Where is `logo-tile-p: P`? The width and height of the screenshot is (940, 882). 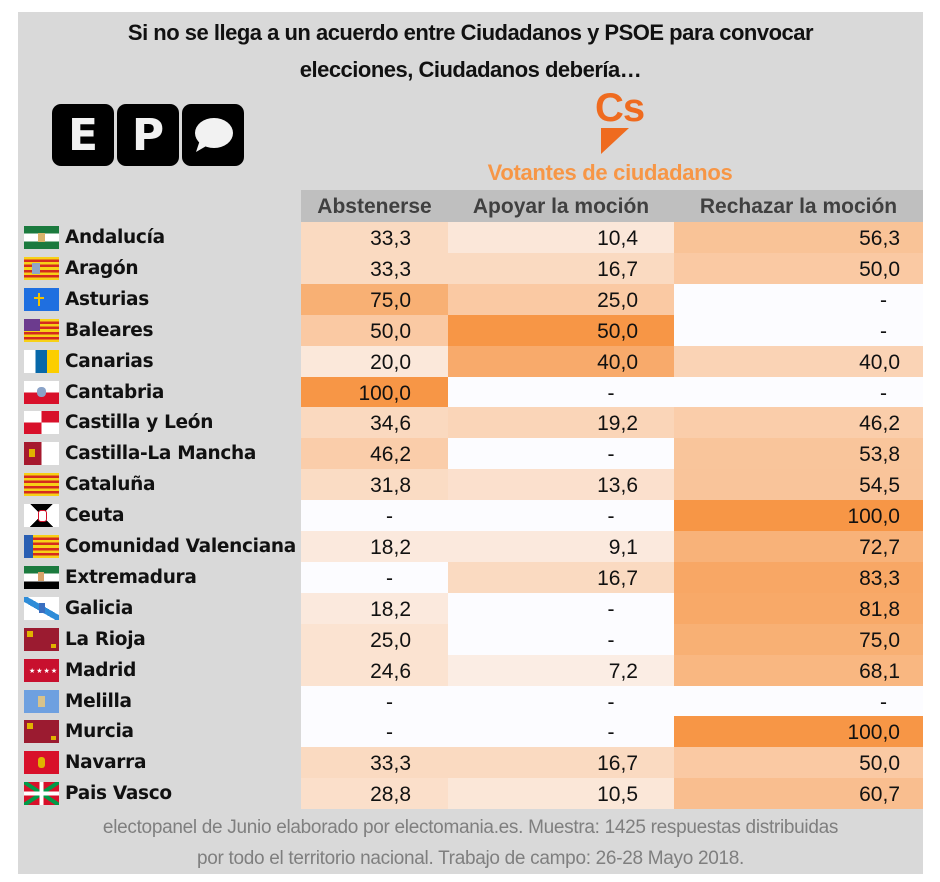 logo-tile-p: P is located at coordinates (148, 135).